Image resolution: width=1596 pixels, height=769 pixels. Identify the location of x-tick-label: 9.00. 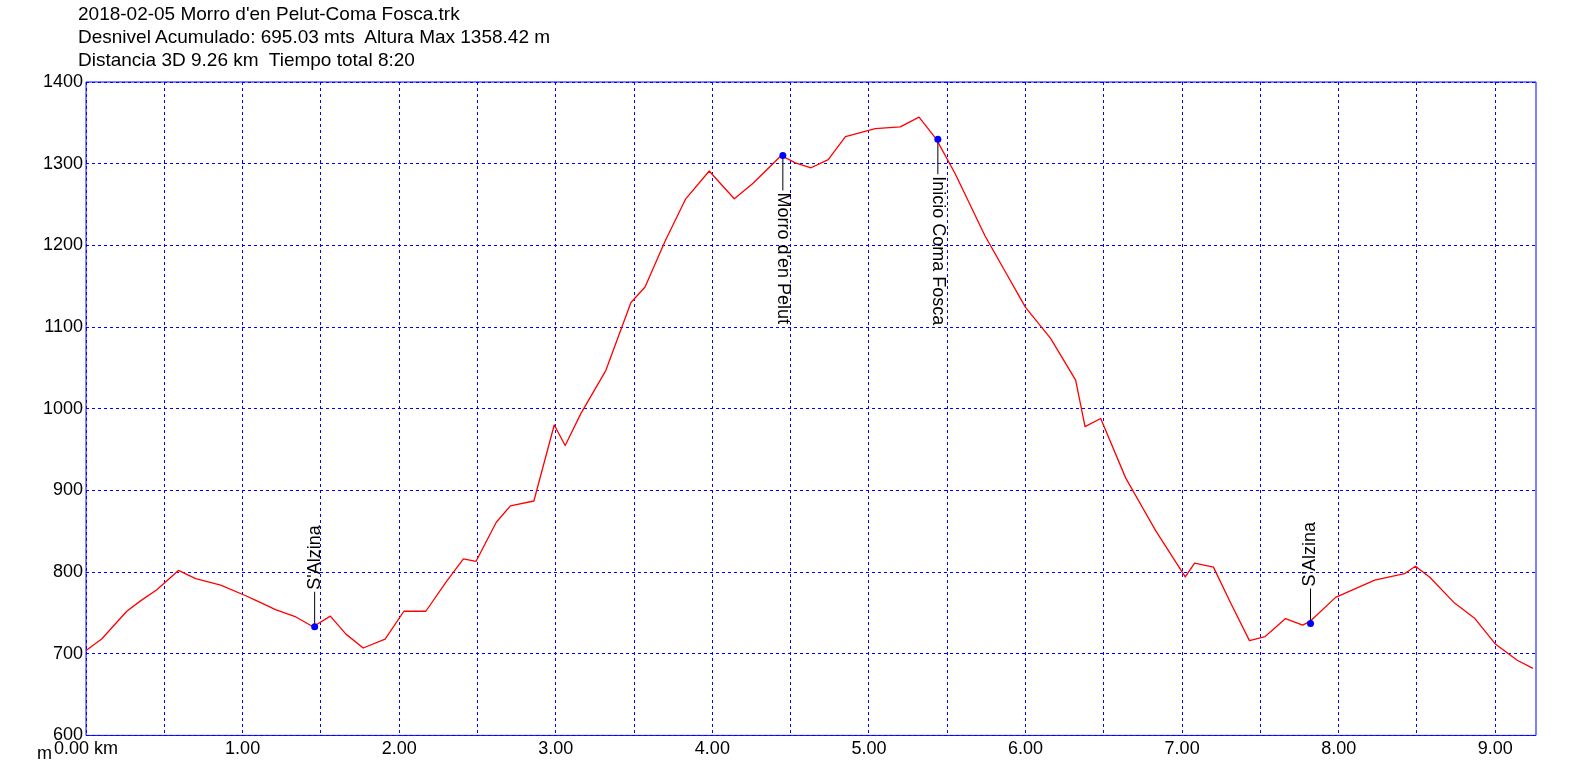
(1495, 748).